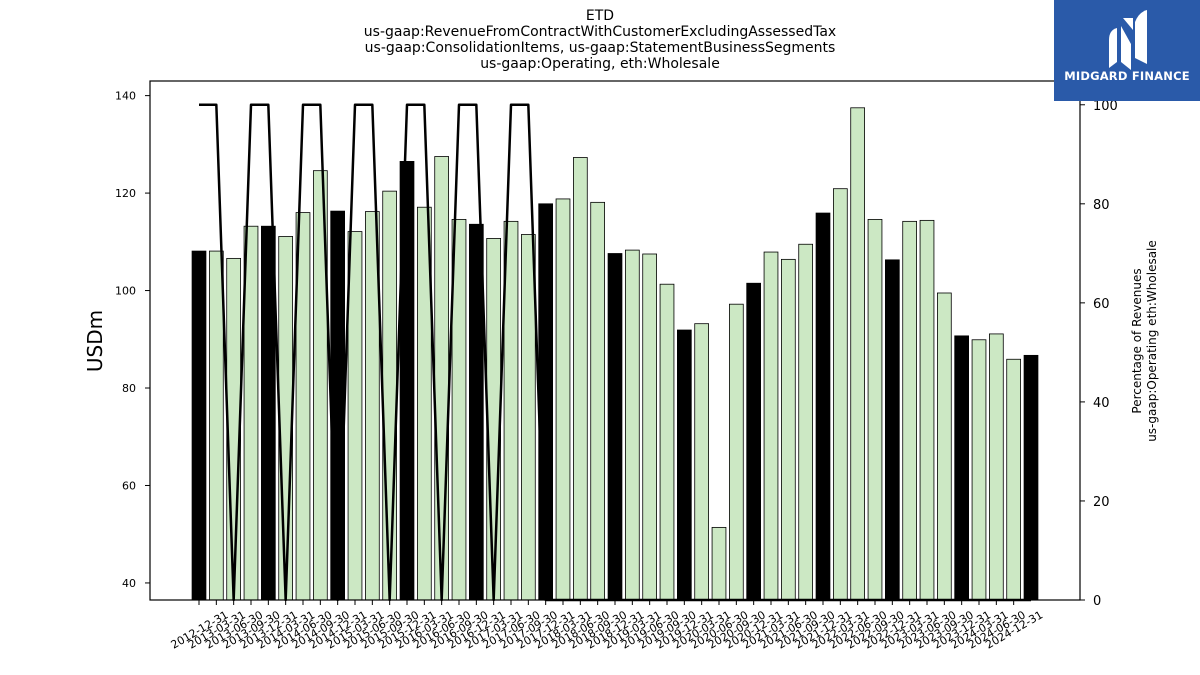 The height and width of the screenshot is (675, 1200). Describe the element at coordinates (95, 341) in the screenshot. I see `y-axis-label: USDm` at that location.